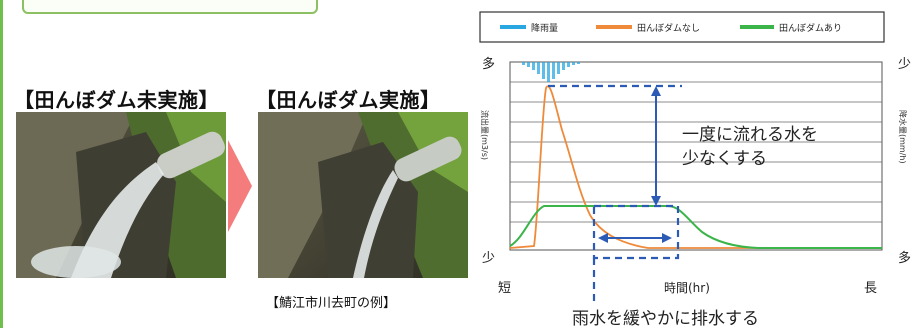  I want to click on label-before: 【田んぼダム未実施】, so click(116, 100).